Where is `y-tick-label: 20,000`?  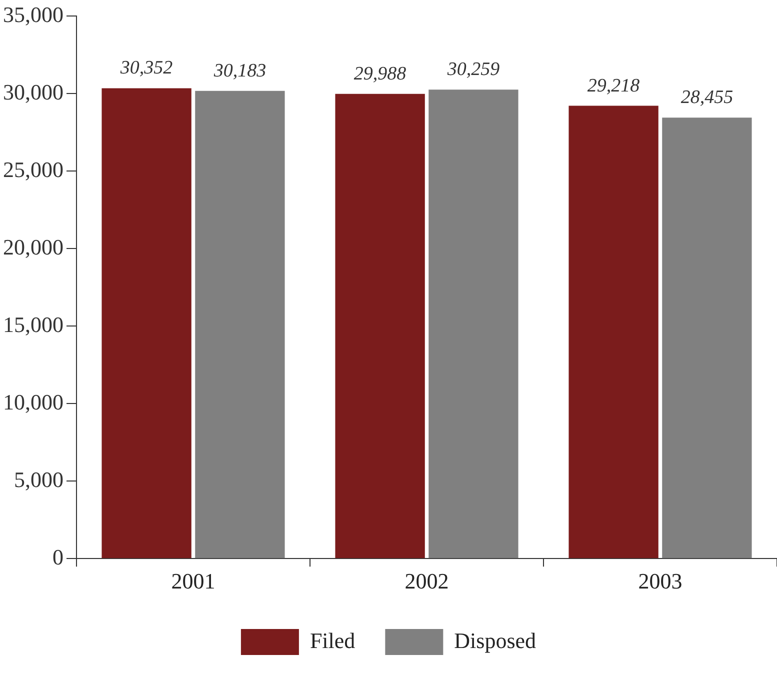
y-tick-label: 20,000 is located at coordinates (33, 247).